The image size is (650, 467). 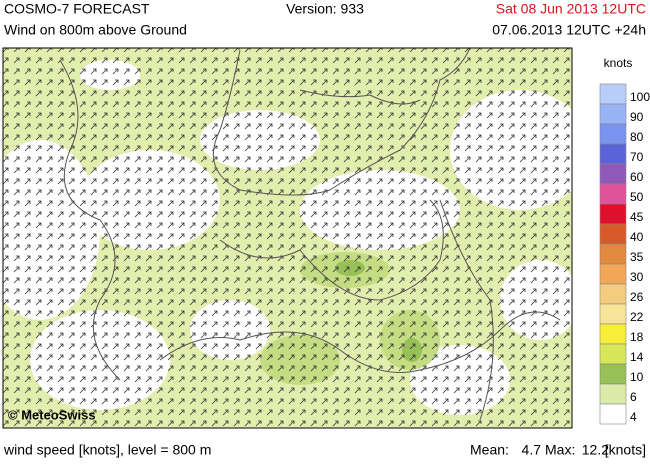 I want to click on legend-label: 40, so click(x=637, y=237).